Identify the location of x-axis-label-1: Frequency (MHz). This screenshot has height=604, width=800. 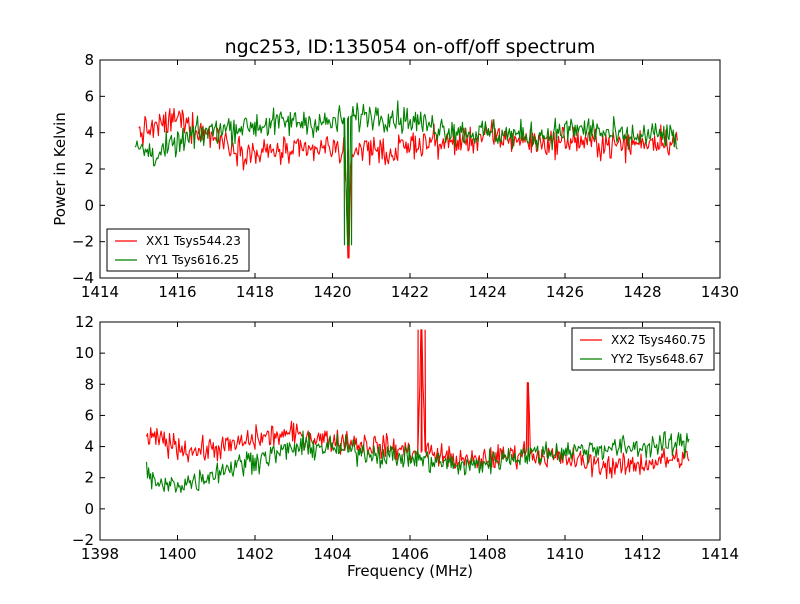
(410, 571).